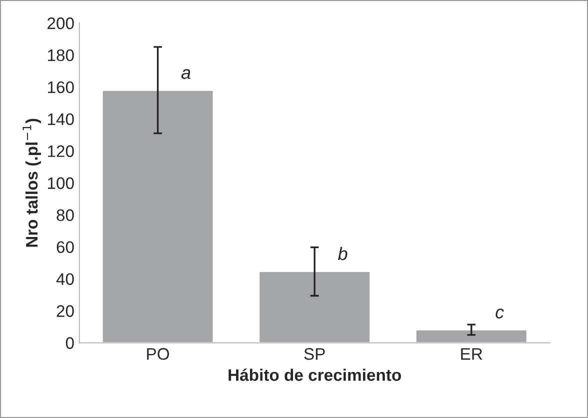 The width and height of the screenshot is (588, 418). What do you see at coordinates (61, 55) in the screenshot?
I see `y-tick-label: 180` at bounding box center [61, 55].